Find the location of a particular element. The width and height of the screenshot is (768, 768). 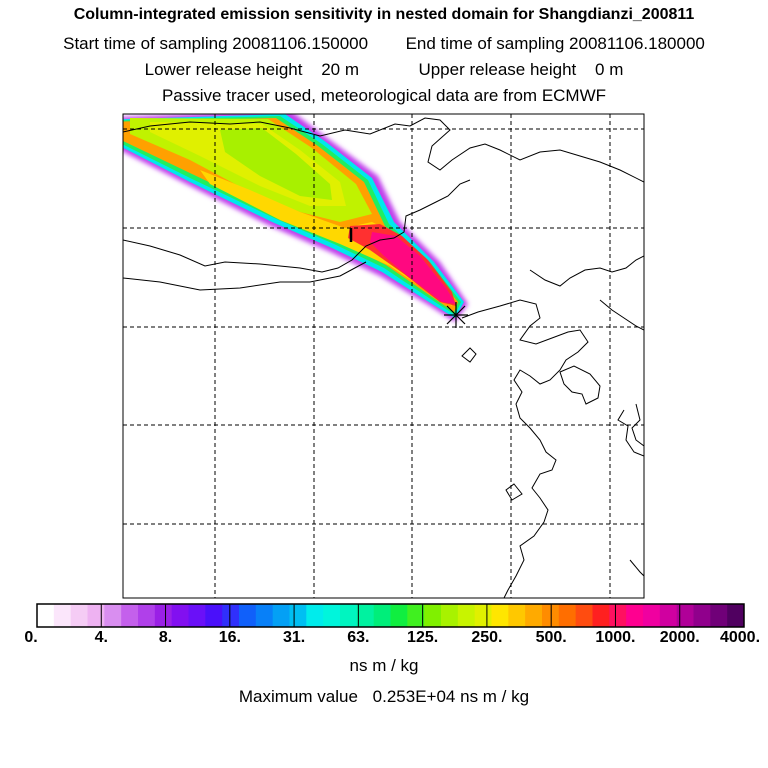

colorbar-tick-label: 63. is located at coordinates (358, 637).